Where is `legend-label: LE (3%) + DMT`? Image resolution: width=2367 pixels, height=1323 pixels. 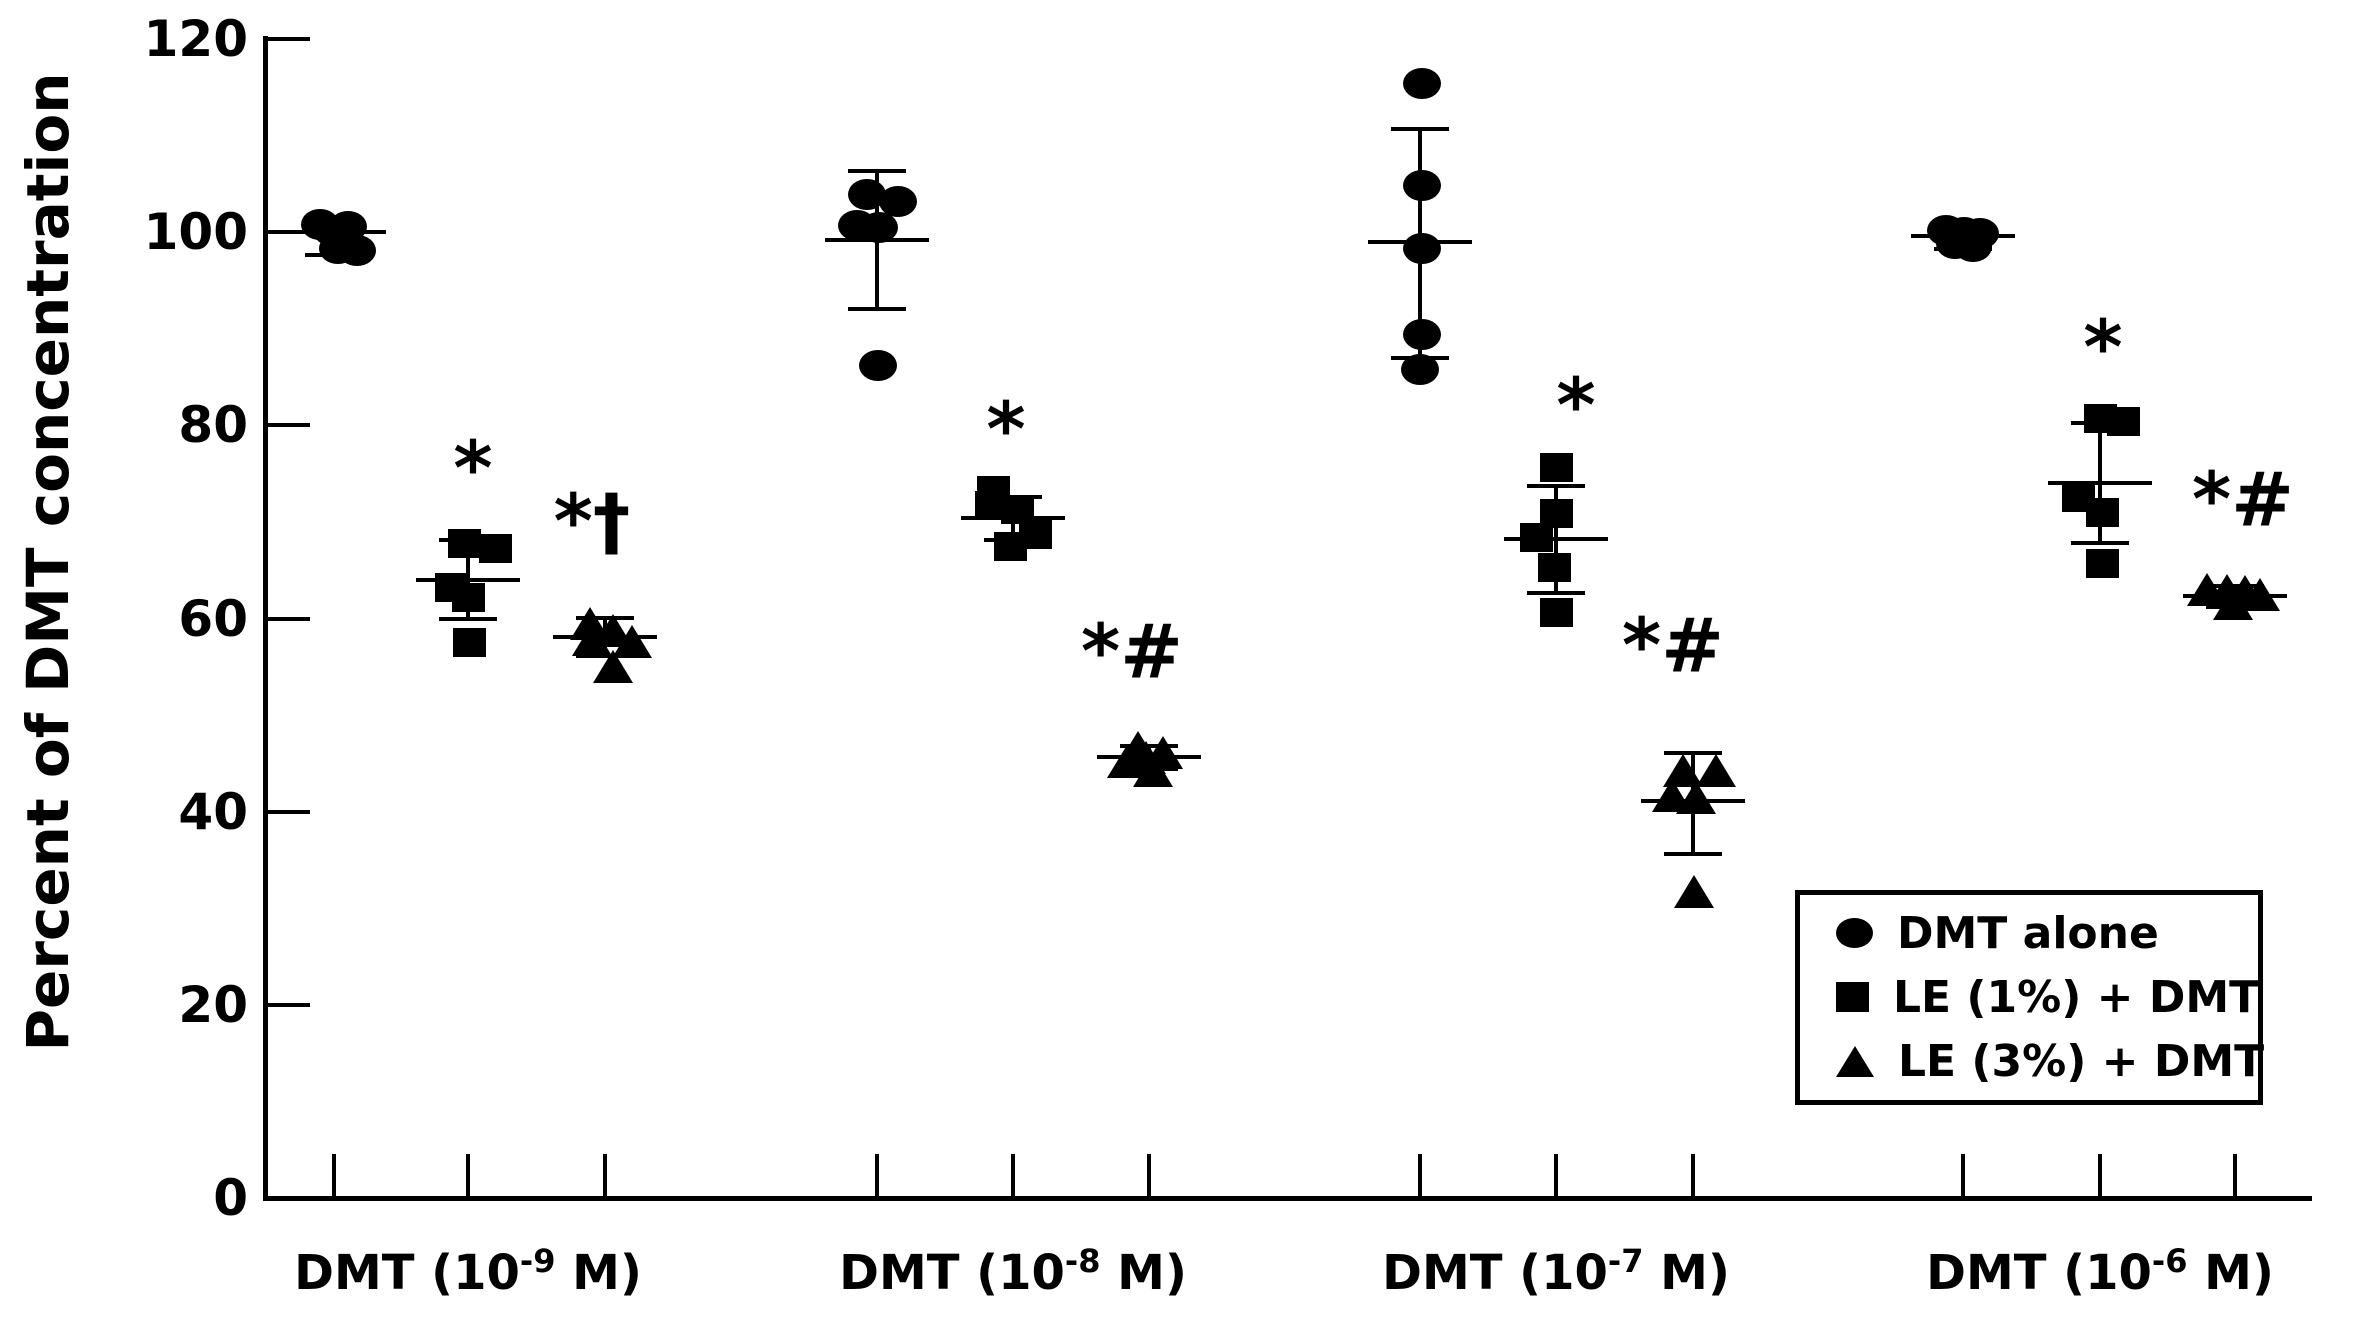
legend-label: LE (3%) + DMT is located at coordinates (2081, 1062).